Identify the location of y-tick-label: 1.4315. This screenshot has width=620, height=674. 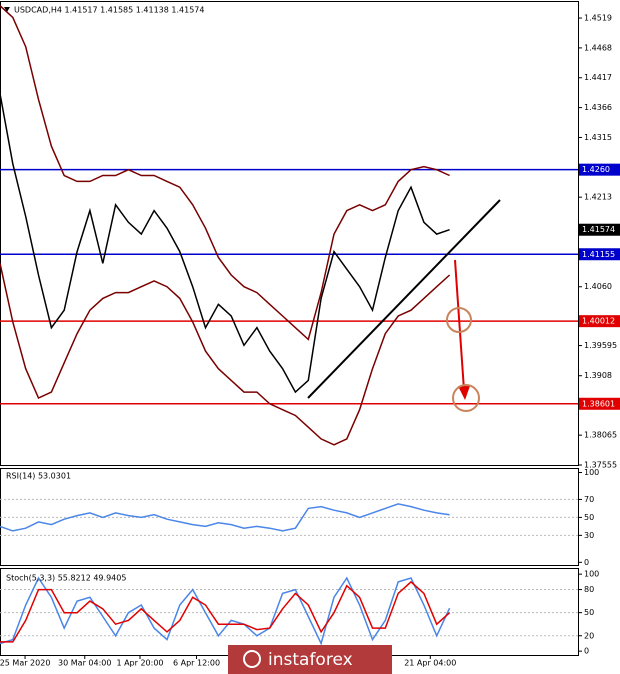
(598, 137).